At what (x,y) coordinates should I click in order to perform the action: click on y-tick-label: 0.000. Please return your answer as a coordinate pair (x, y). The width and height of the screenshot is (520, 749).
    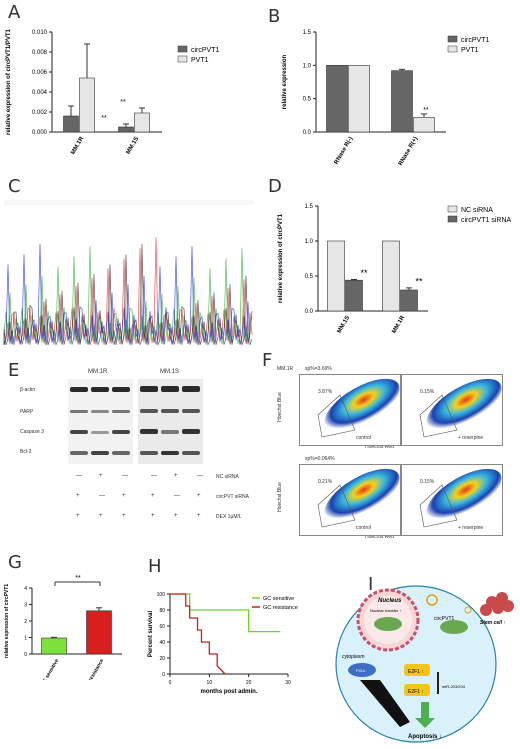
    Looking at the image, I should click on (40, 133).